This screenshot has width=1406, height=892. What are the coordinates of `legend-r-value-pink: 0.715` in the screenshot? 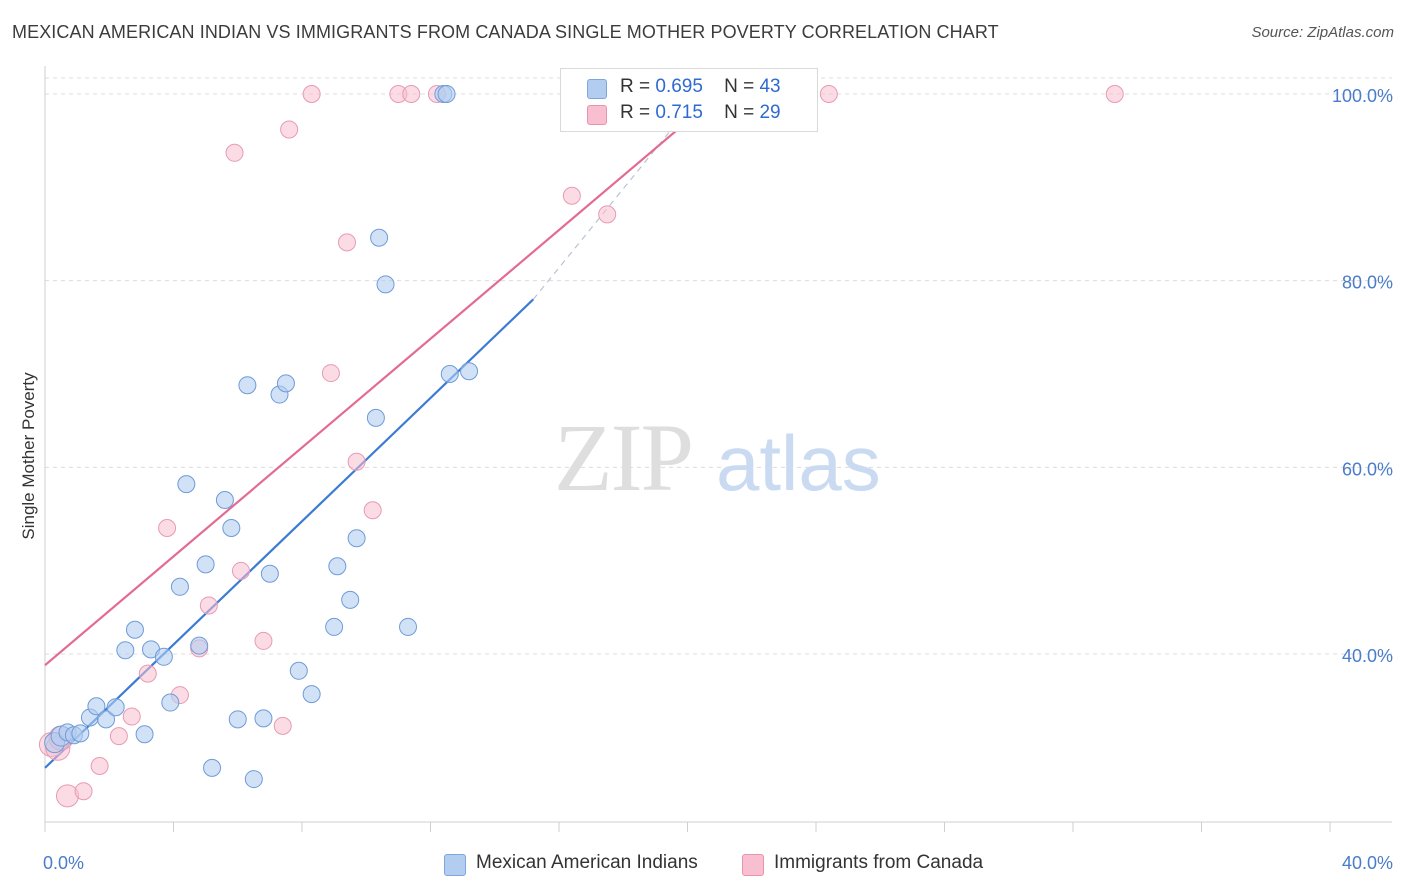 It's located at (679, 112).